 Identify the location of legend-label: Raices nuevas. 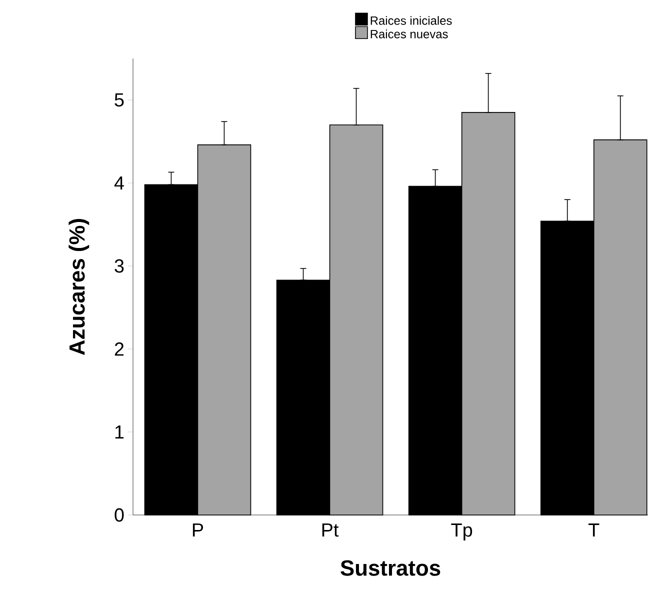
(409, 34).